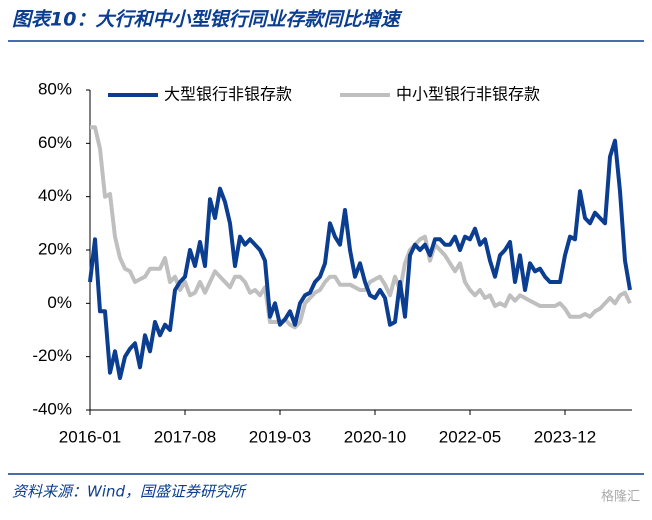  What do you see at coordinates (470, 436) in the screenshot?
I see `x-tick-label: 2022-05` at bounding box center [470, 436].